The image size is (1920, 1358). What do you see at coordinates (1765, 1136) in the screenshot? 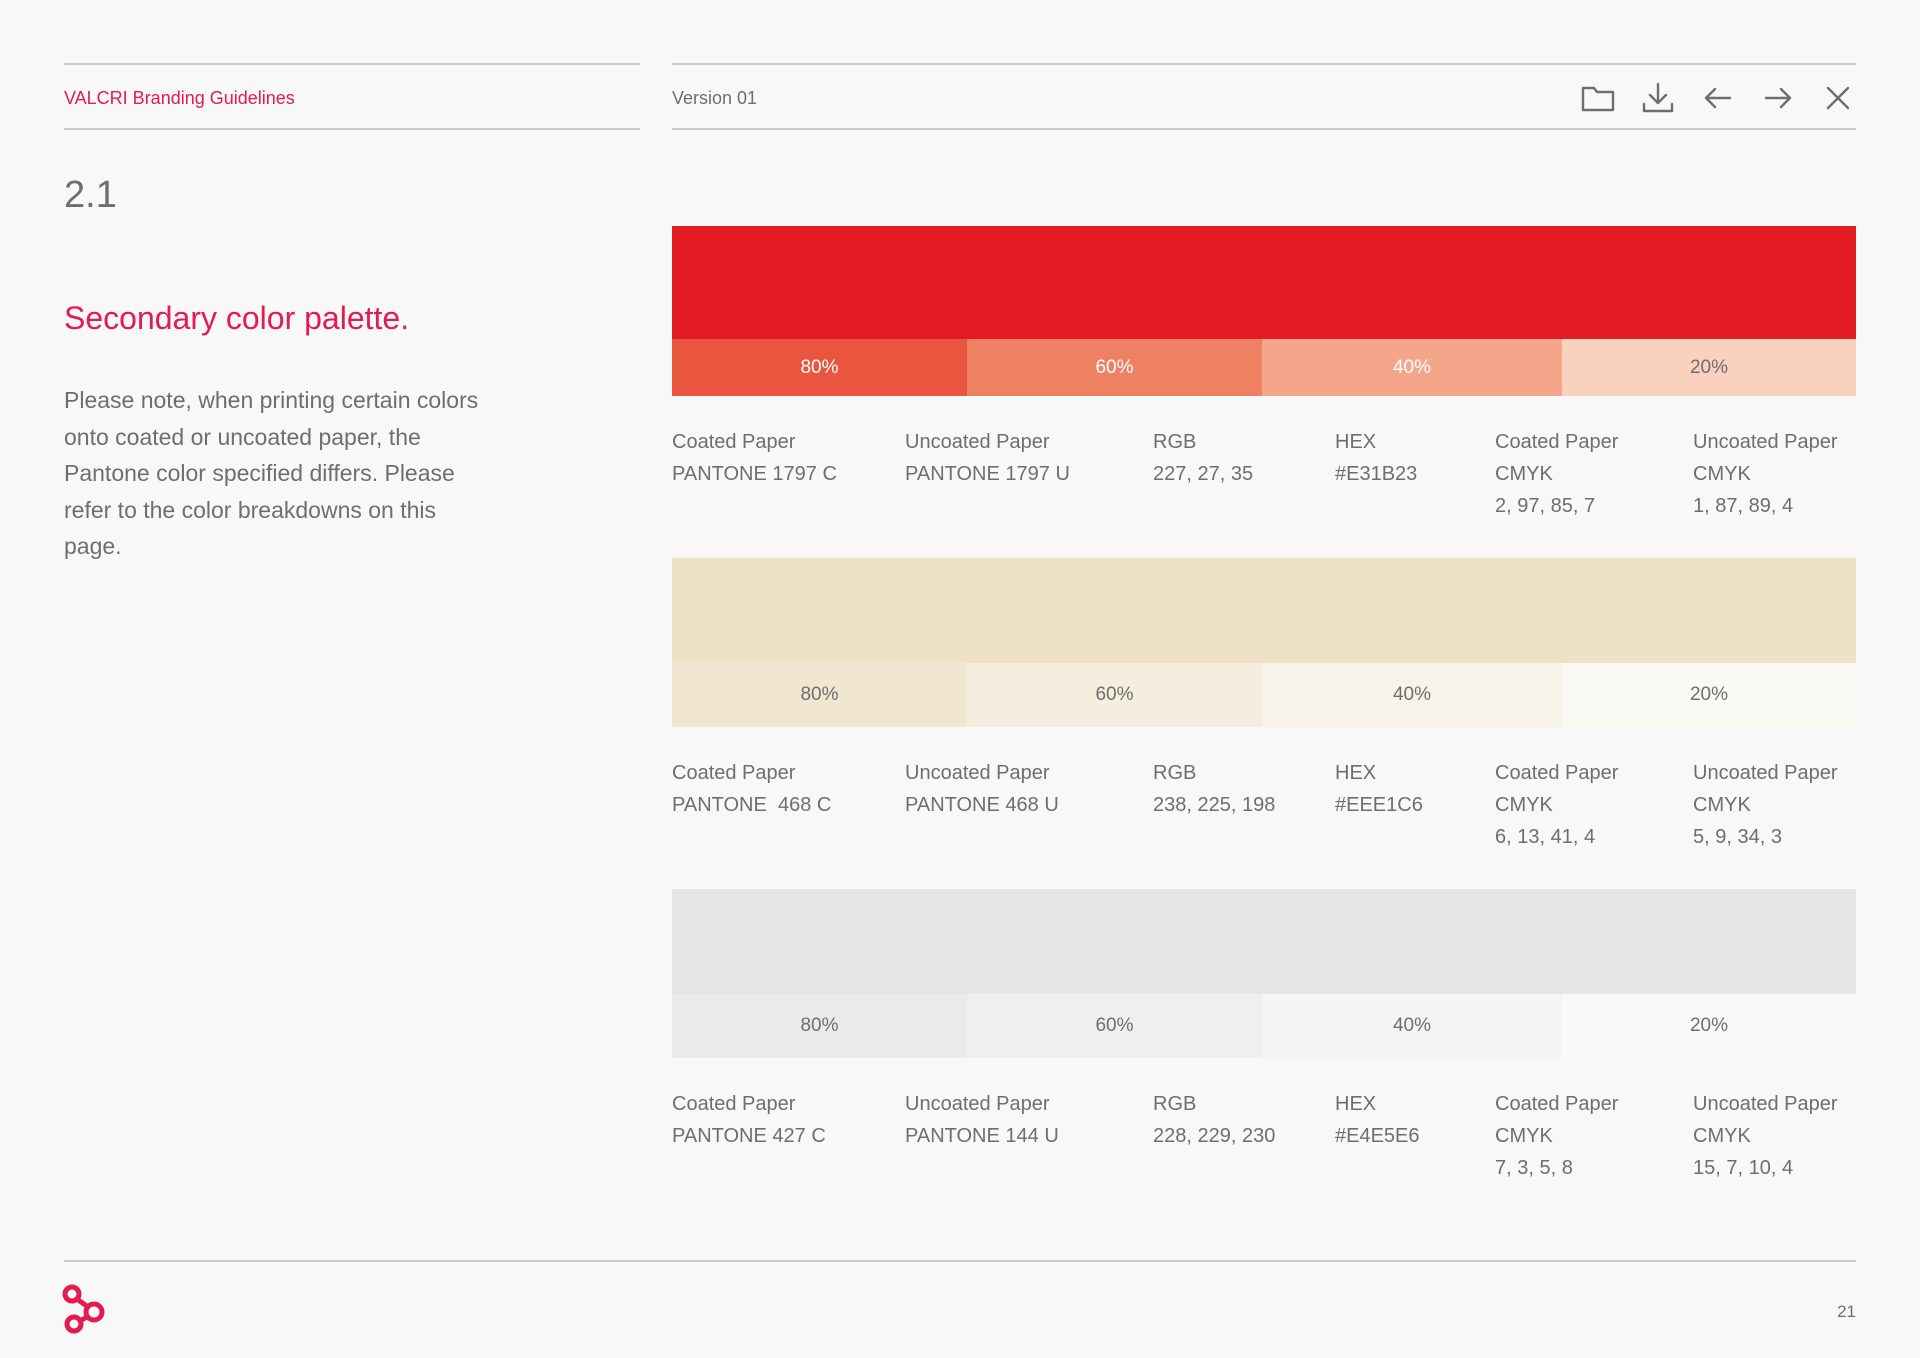
I see `spec-uncoated-cmyk: Uncoated Paper CMYK 15, 7, 10, 4` at bounding box center [1765, 1136].